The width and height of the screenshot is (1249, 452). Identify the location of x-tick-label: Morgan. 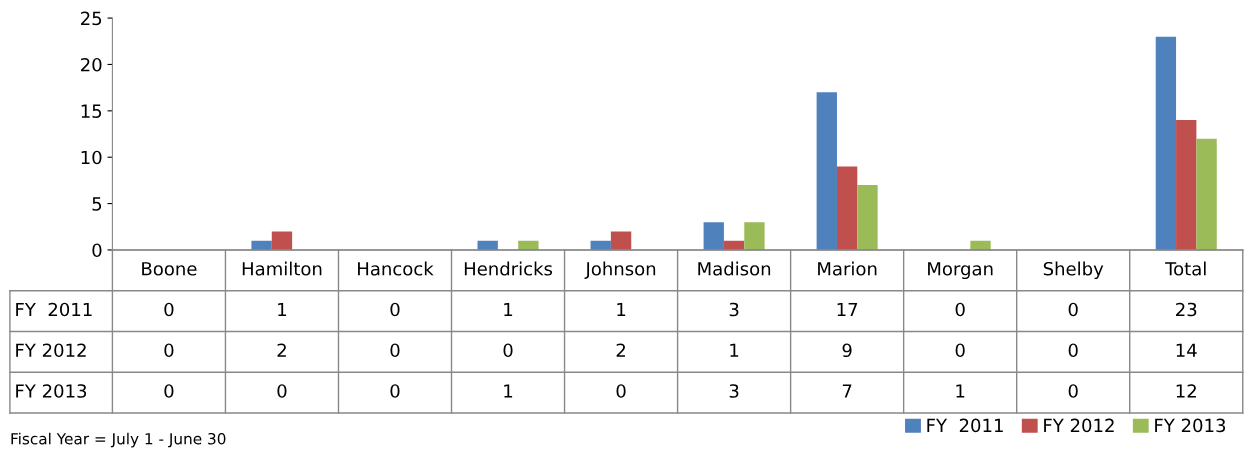
(960, 271).